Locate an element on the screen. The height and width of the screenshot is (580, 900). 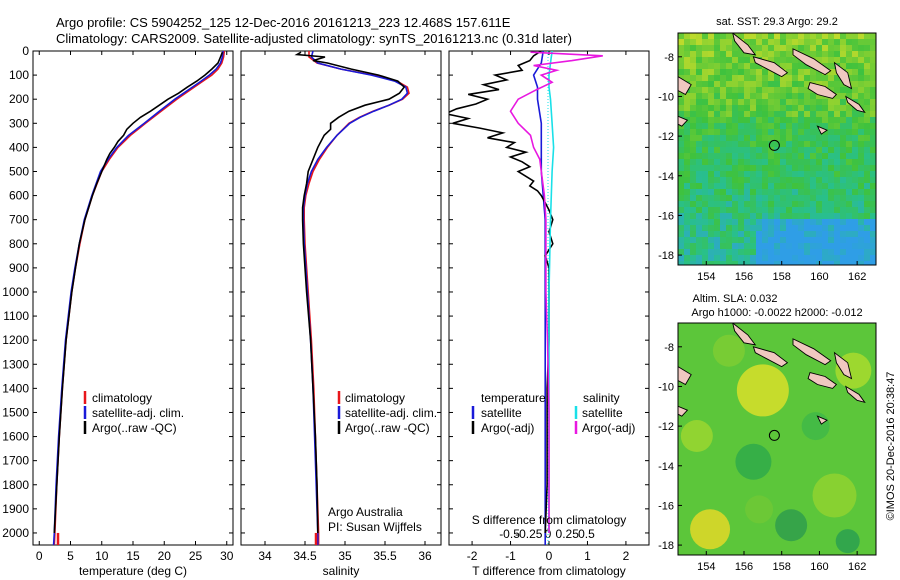
map-y-tick-label: -8 is located at coordinates (669, 348).